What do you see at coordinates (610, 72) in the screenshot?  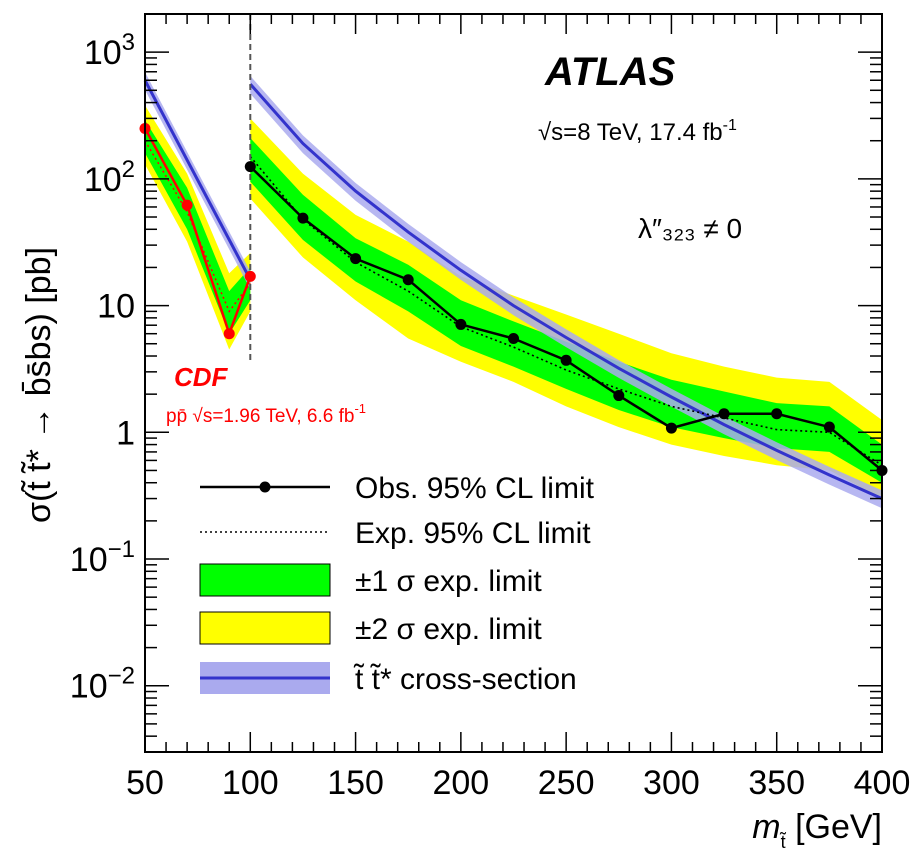 I see `experiment-label: ATLAS` at bounding box center [610, 72].